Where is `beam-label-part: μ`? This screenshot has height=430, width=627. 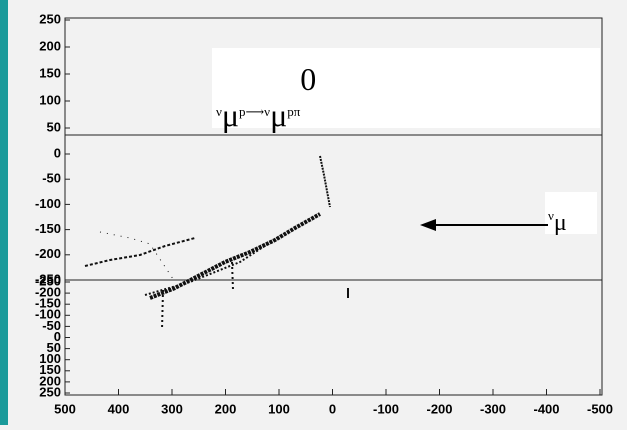
beam-label-part: μ is located at coordinates (560, 223).